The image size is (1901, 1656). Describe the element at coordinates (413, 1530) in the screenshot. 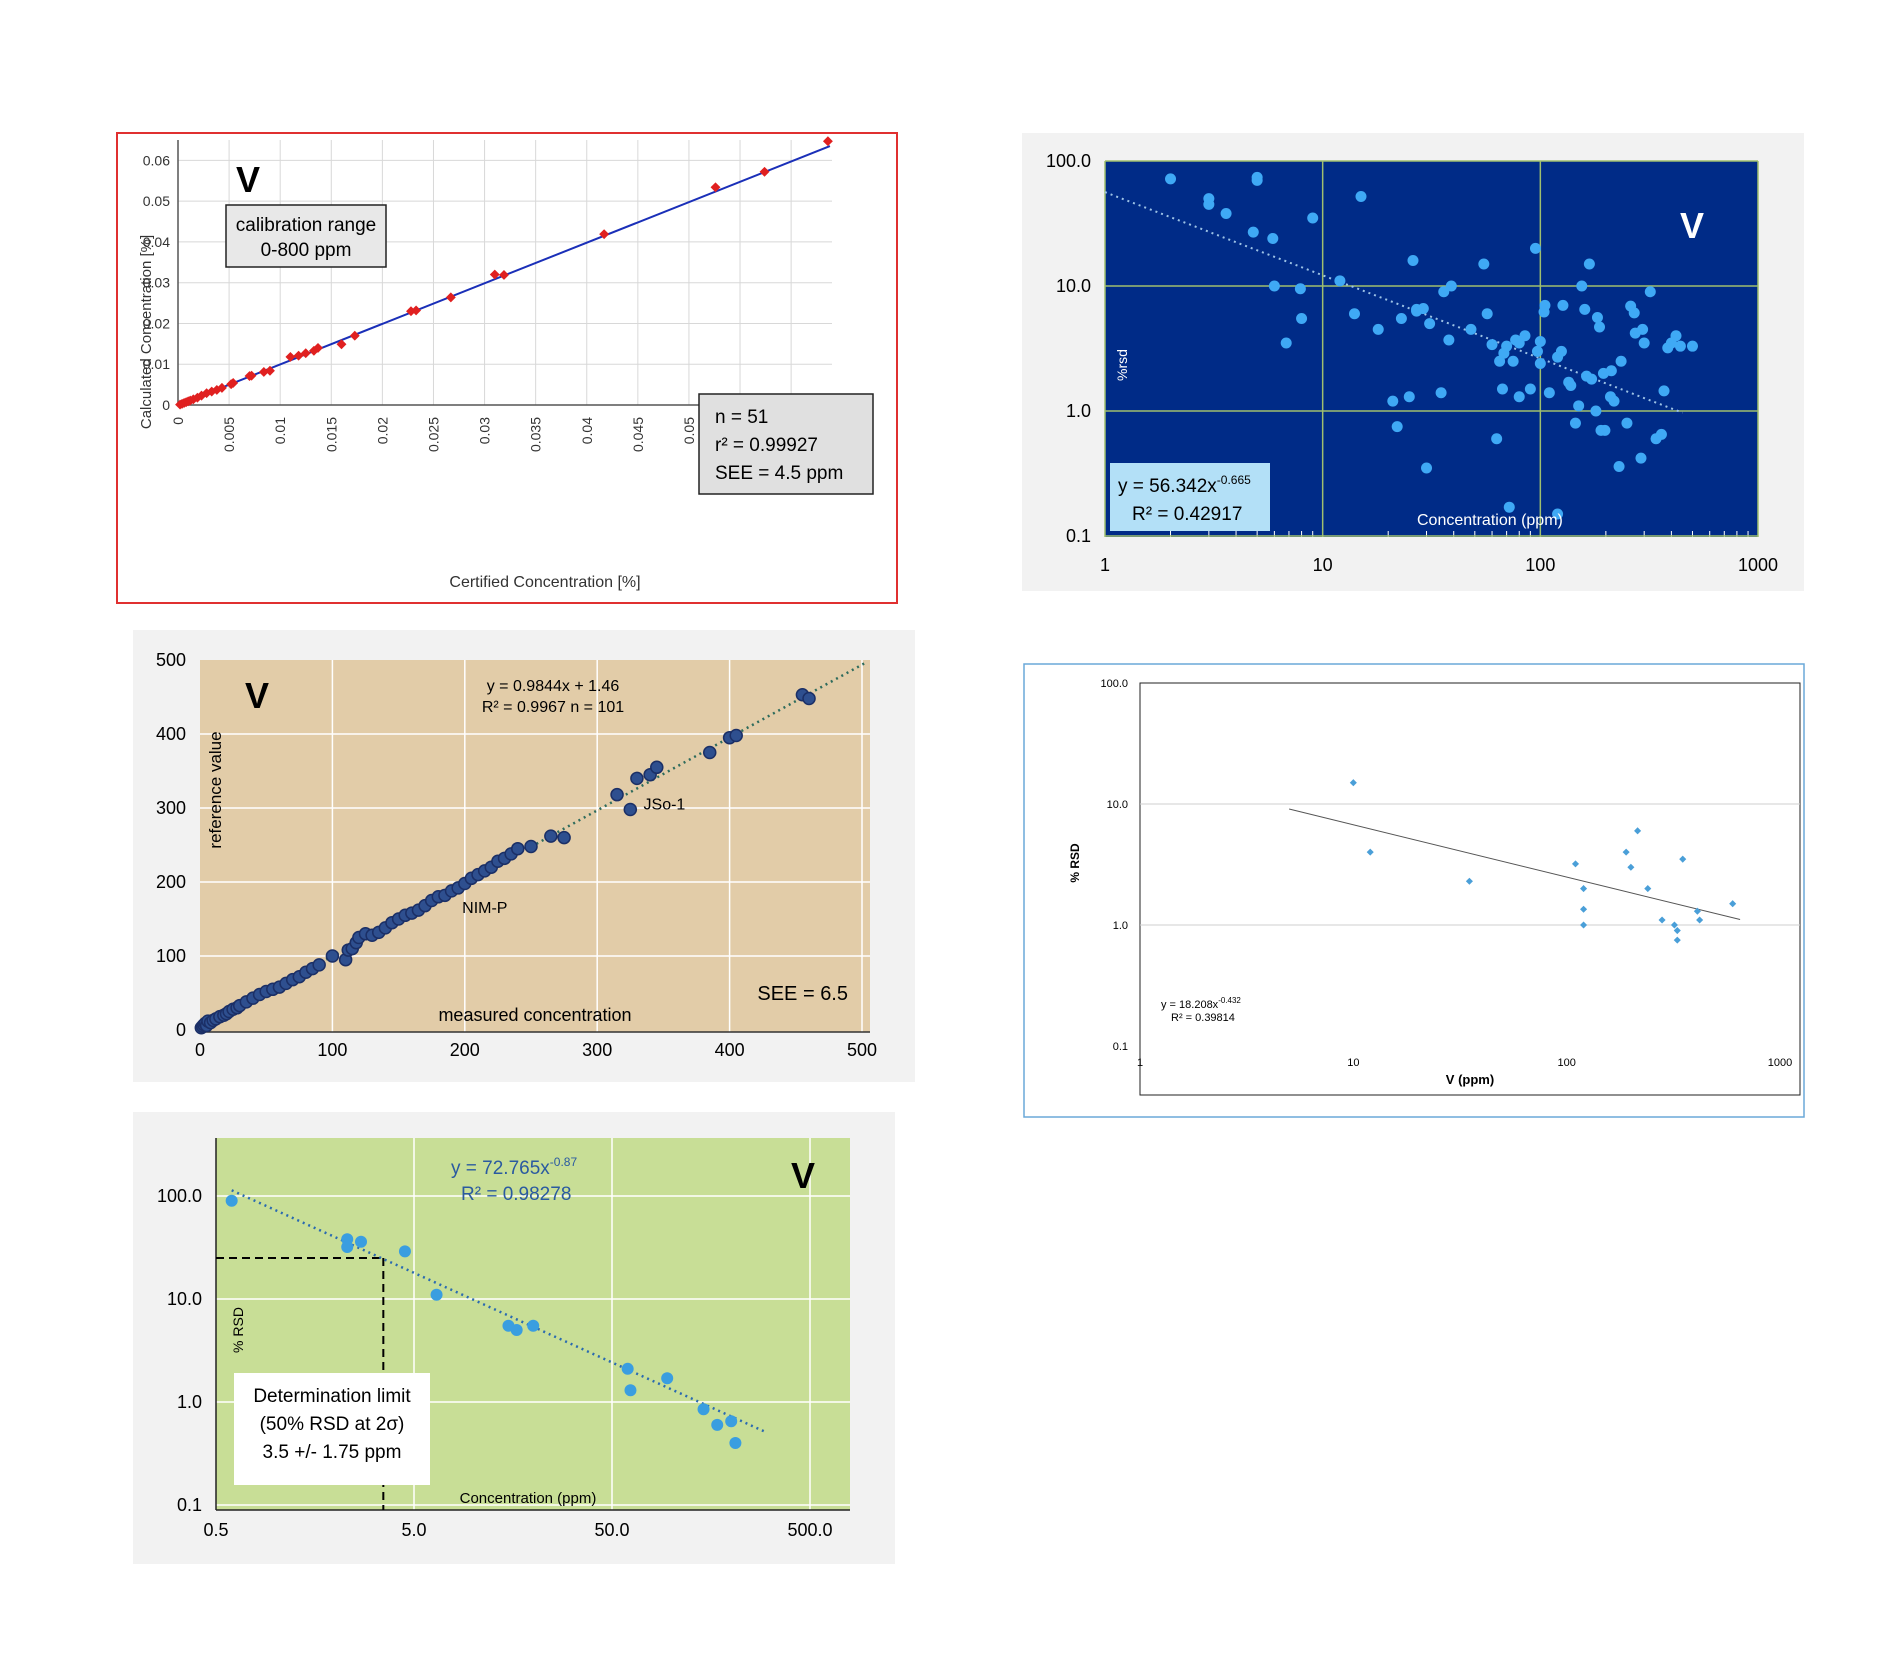

I see `rsd-green-x-tick-label: 5.0` at that location.